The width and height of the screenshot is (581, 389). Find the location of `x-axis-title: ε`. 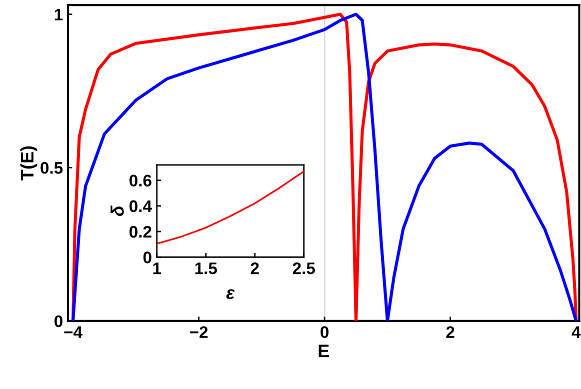

x-axis-title: ε is located at coordinates (230, 294).